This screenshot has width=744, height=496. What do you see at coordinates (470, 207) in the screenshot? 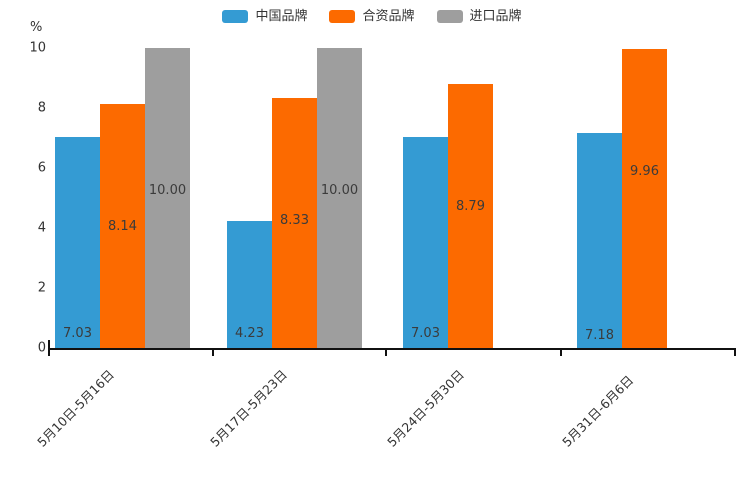
I see `bar-value-label: 8.79` at bounding box center [470, 207].